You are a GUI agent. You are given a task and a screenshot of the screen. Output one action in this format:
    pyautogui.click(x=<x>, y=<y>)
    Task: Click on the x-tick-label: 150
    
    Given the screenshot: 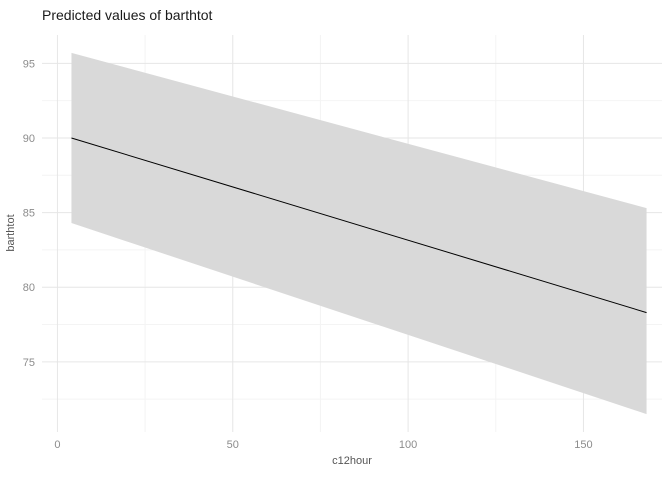 What is the action you would take?
    pyautogui.click(x=583, y=445)
    